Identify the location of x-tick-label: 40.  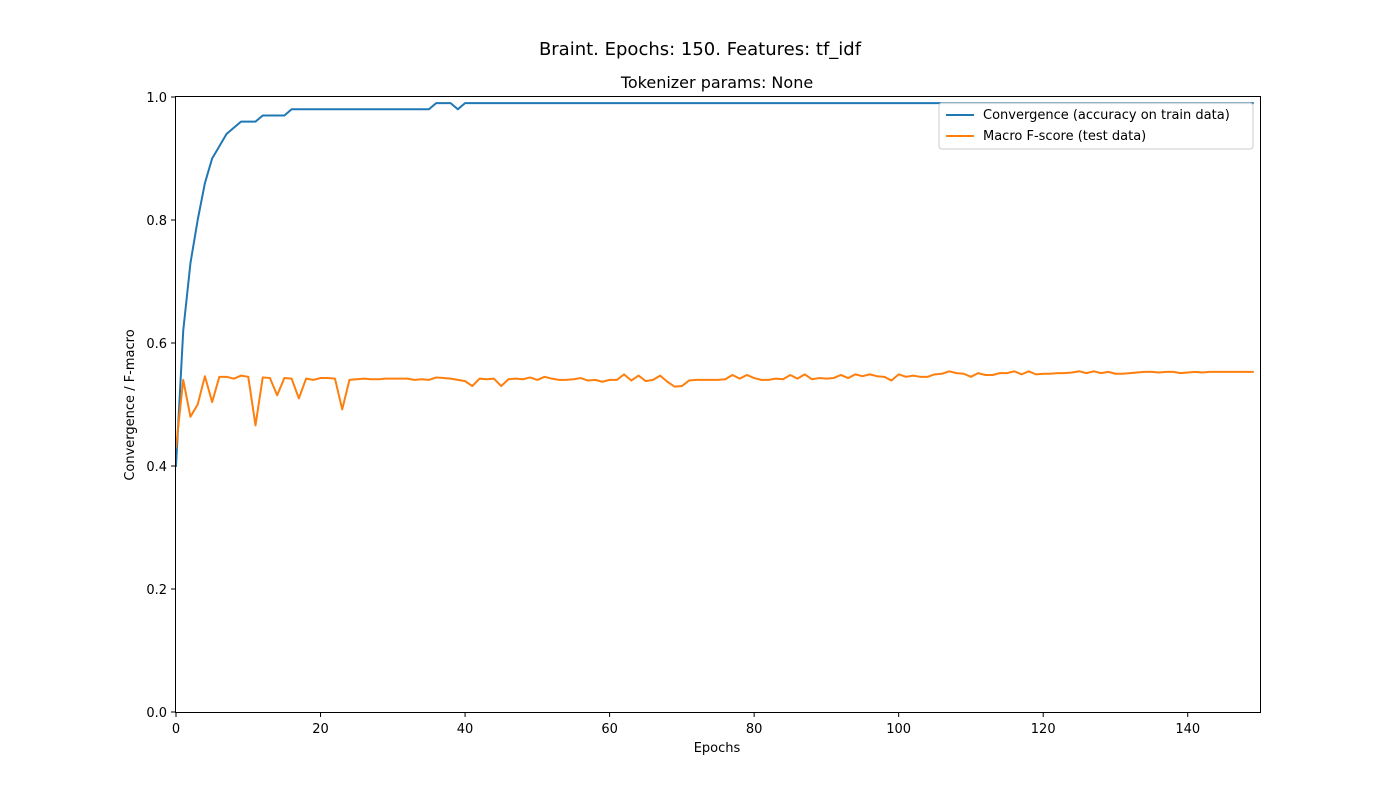
(465, 729).